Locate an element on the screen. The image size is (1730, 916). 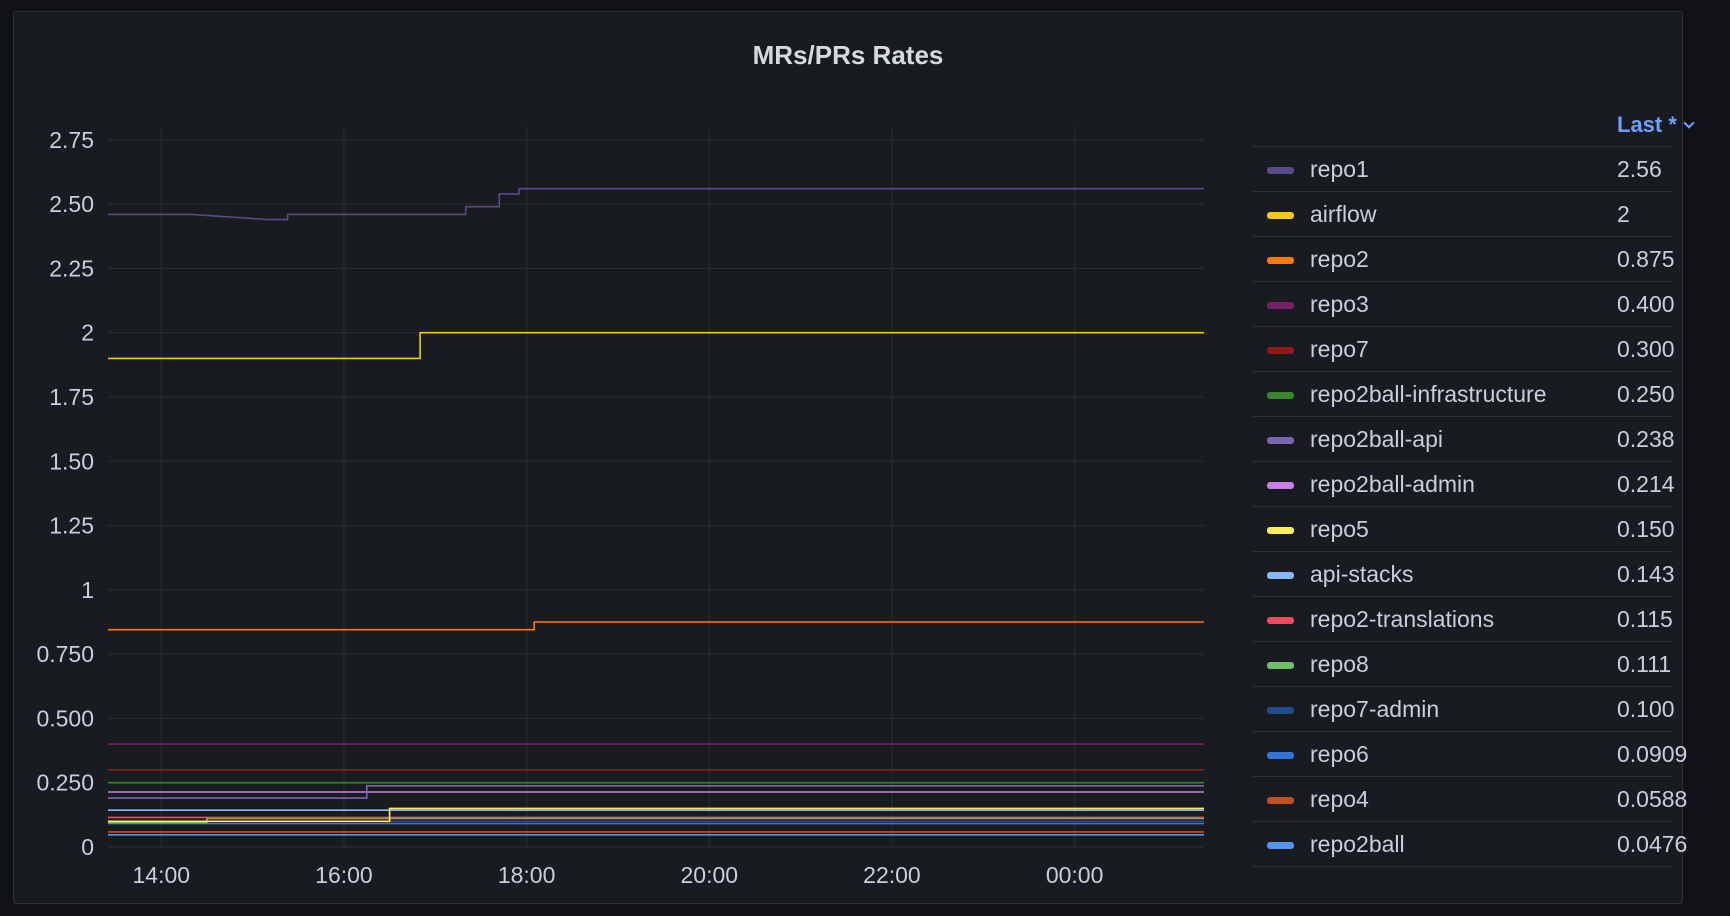
legend-last-value: 0.0588 is located at coordinates (1652, 799).